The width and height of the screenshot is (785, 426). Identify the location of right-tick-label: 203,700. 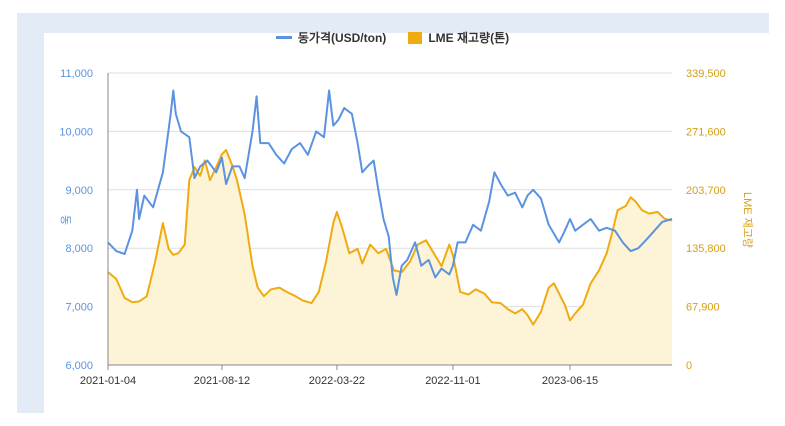
(706, 191).